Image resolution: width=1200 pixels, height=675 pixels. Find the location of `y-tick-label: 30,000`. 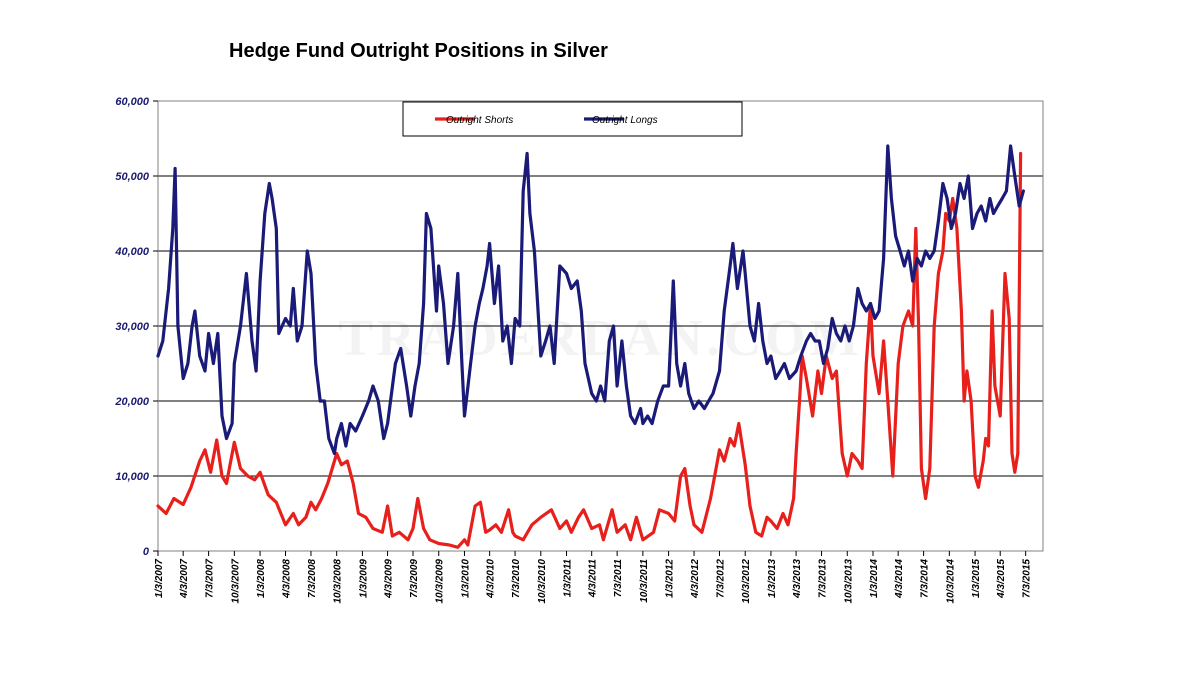

y-tick-label: 30,000 is located at coordinates (132, 327).